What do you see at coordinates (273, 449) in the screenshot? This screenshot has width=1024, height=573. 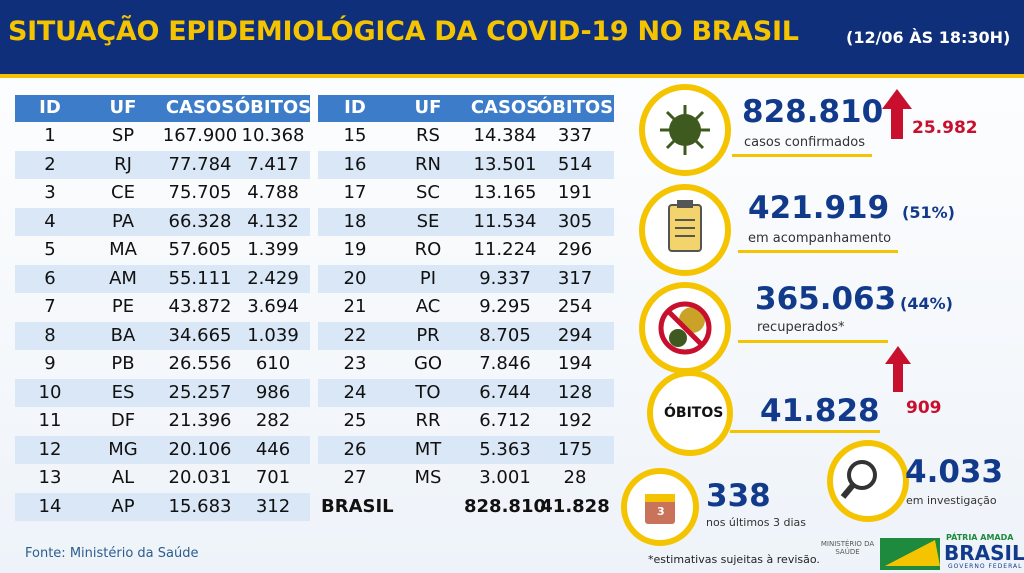 I see `cell: 446` at bounding box center [273, 449].